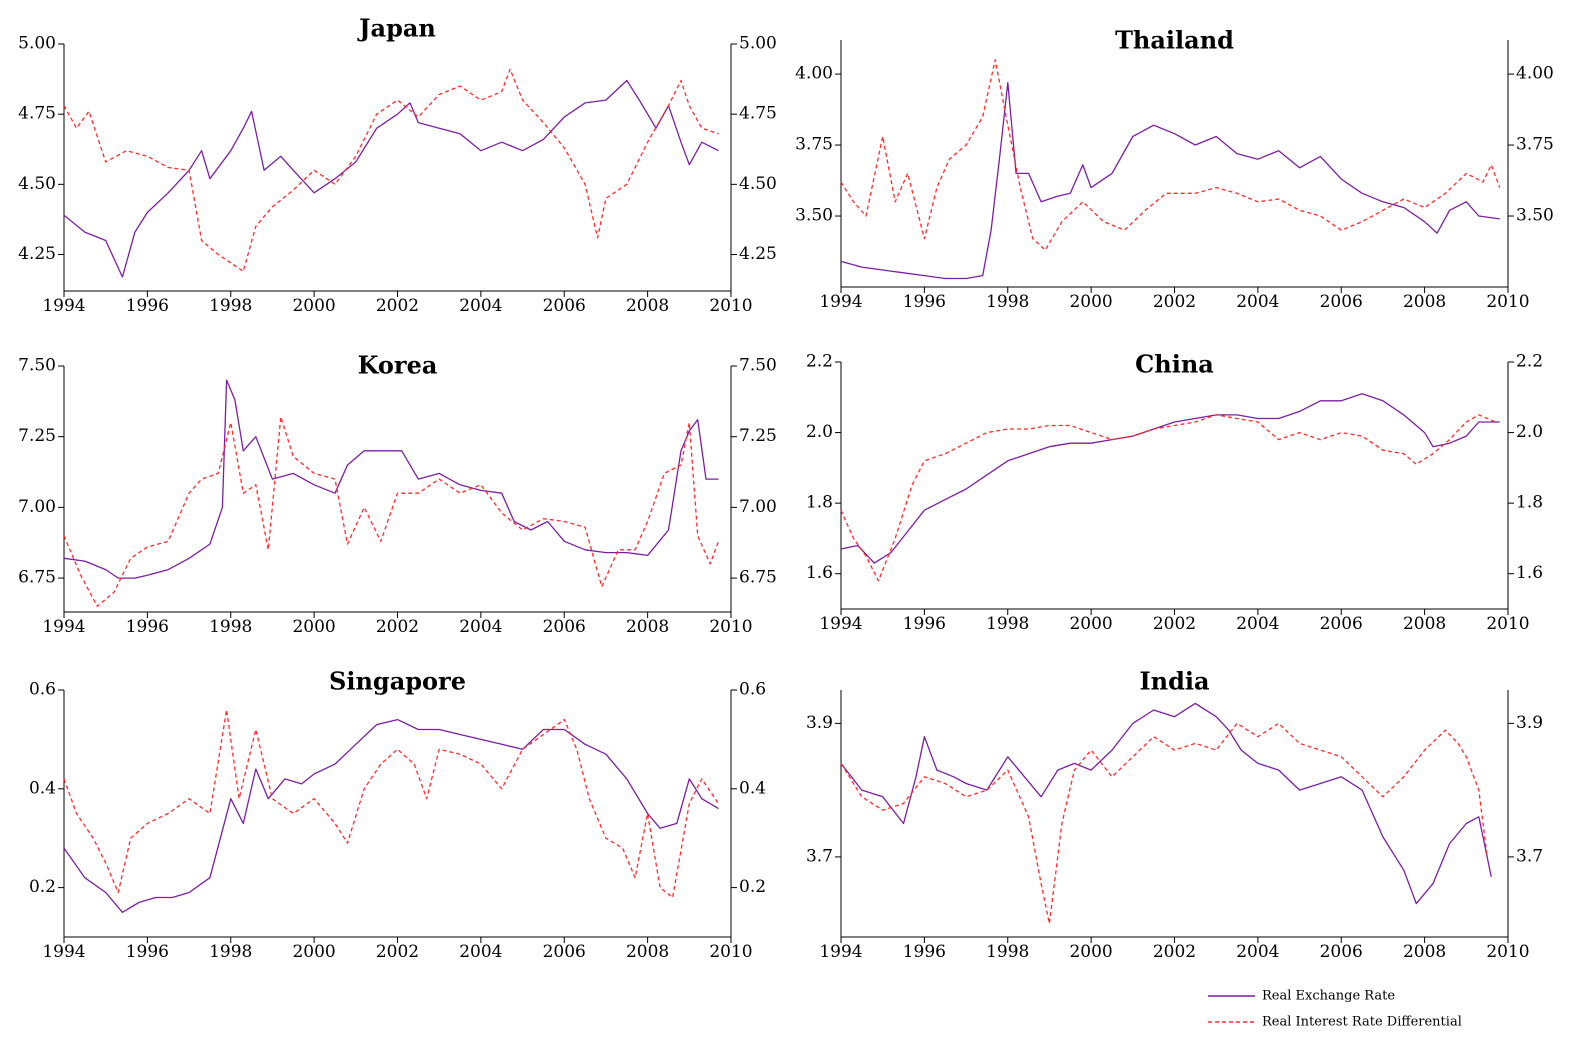 The width and height of the screenshot is (1580, 1039). What do you see at coordinates (819, 573) in the screenshot?
I see `y-tick-label-left-china-1-6: 1.6` at bounding box center [819, 573].